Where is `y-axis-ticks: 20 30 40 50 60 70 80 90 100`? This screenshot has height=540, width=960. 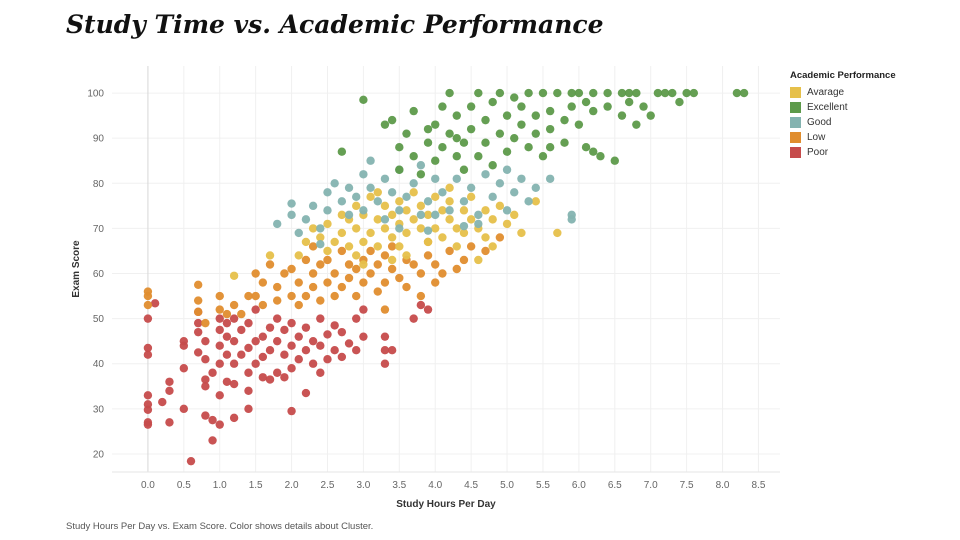
y-axis-ticks: 20 30 40 50 60 70 80 90 100 is located at coordinates (95, 275).